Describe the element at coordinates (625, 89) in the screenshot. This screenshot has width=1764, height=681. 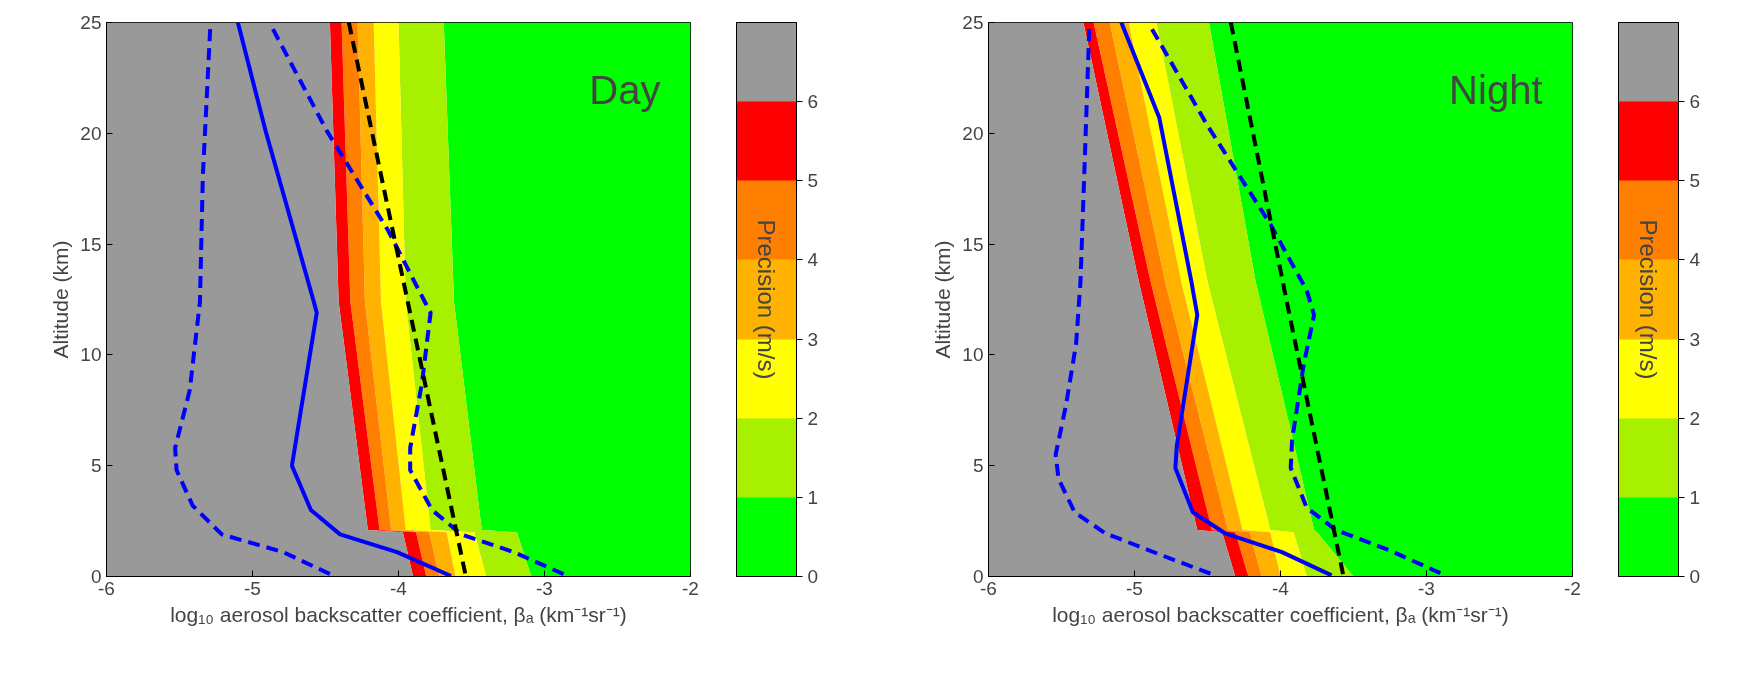
I see `annotation: Day` at that location.